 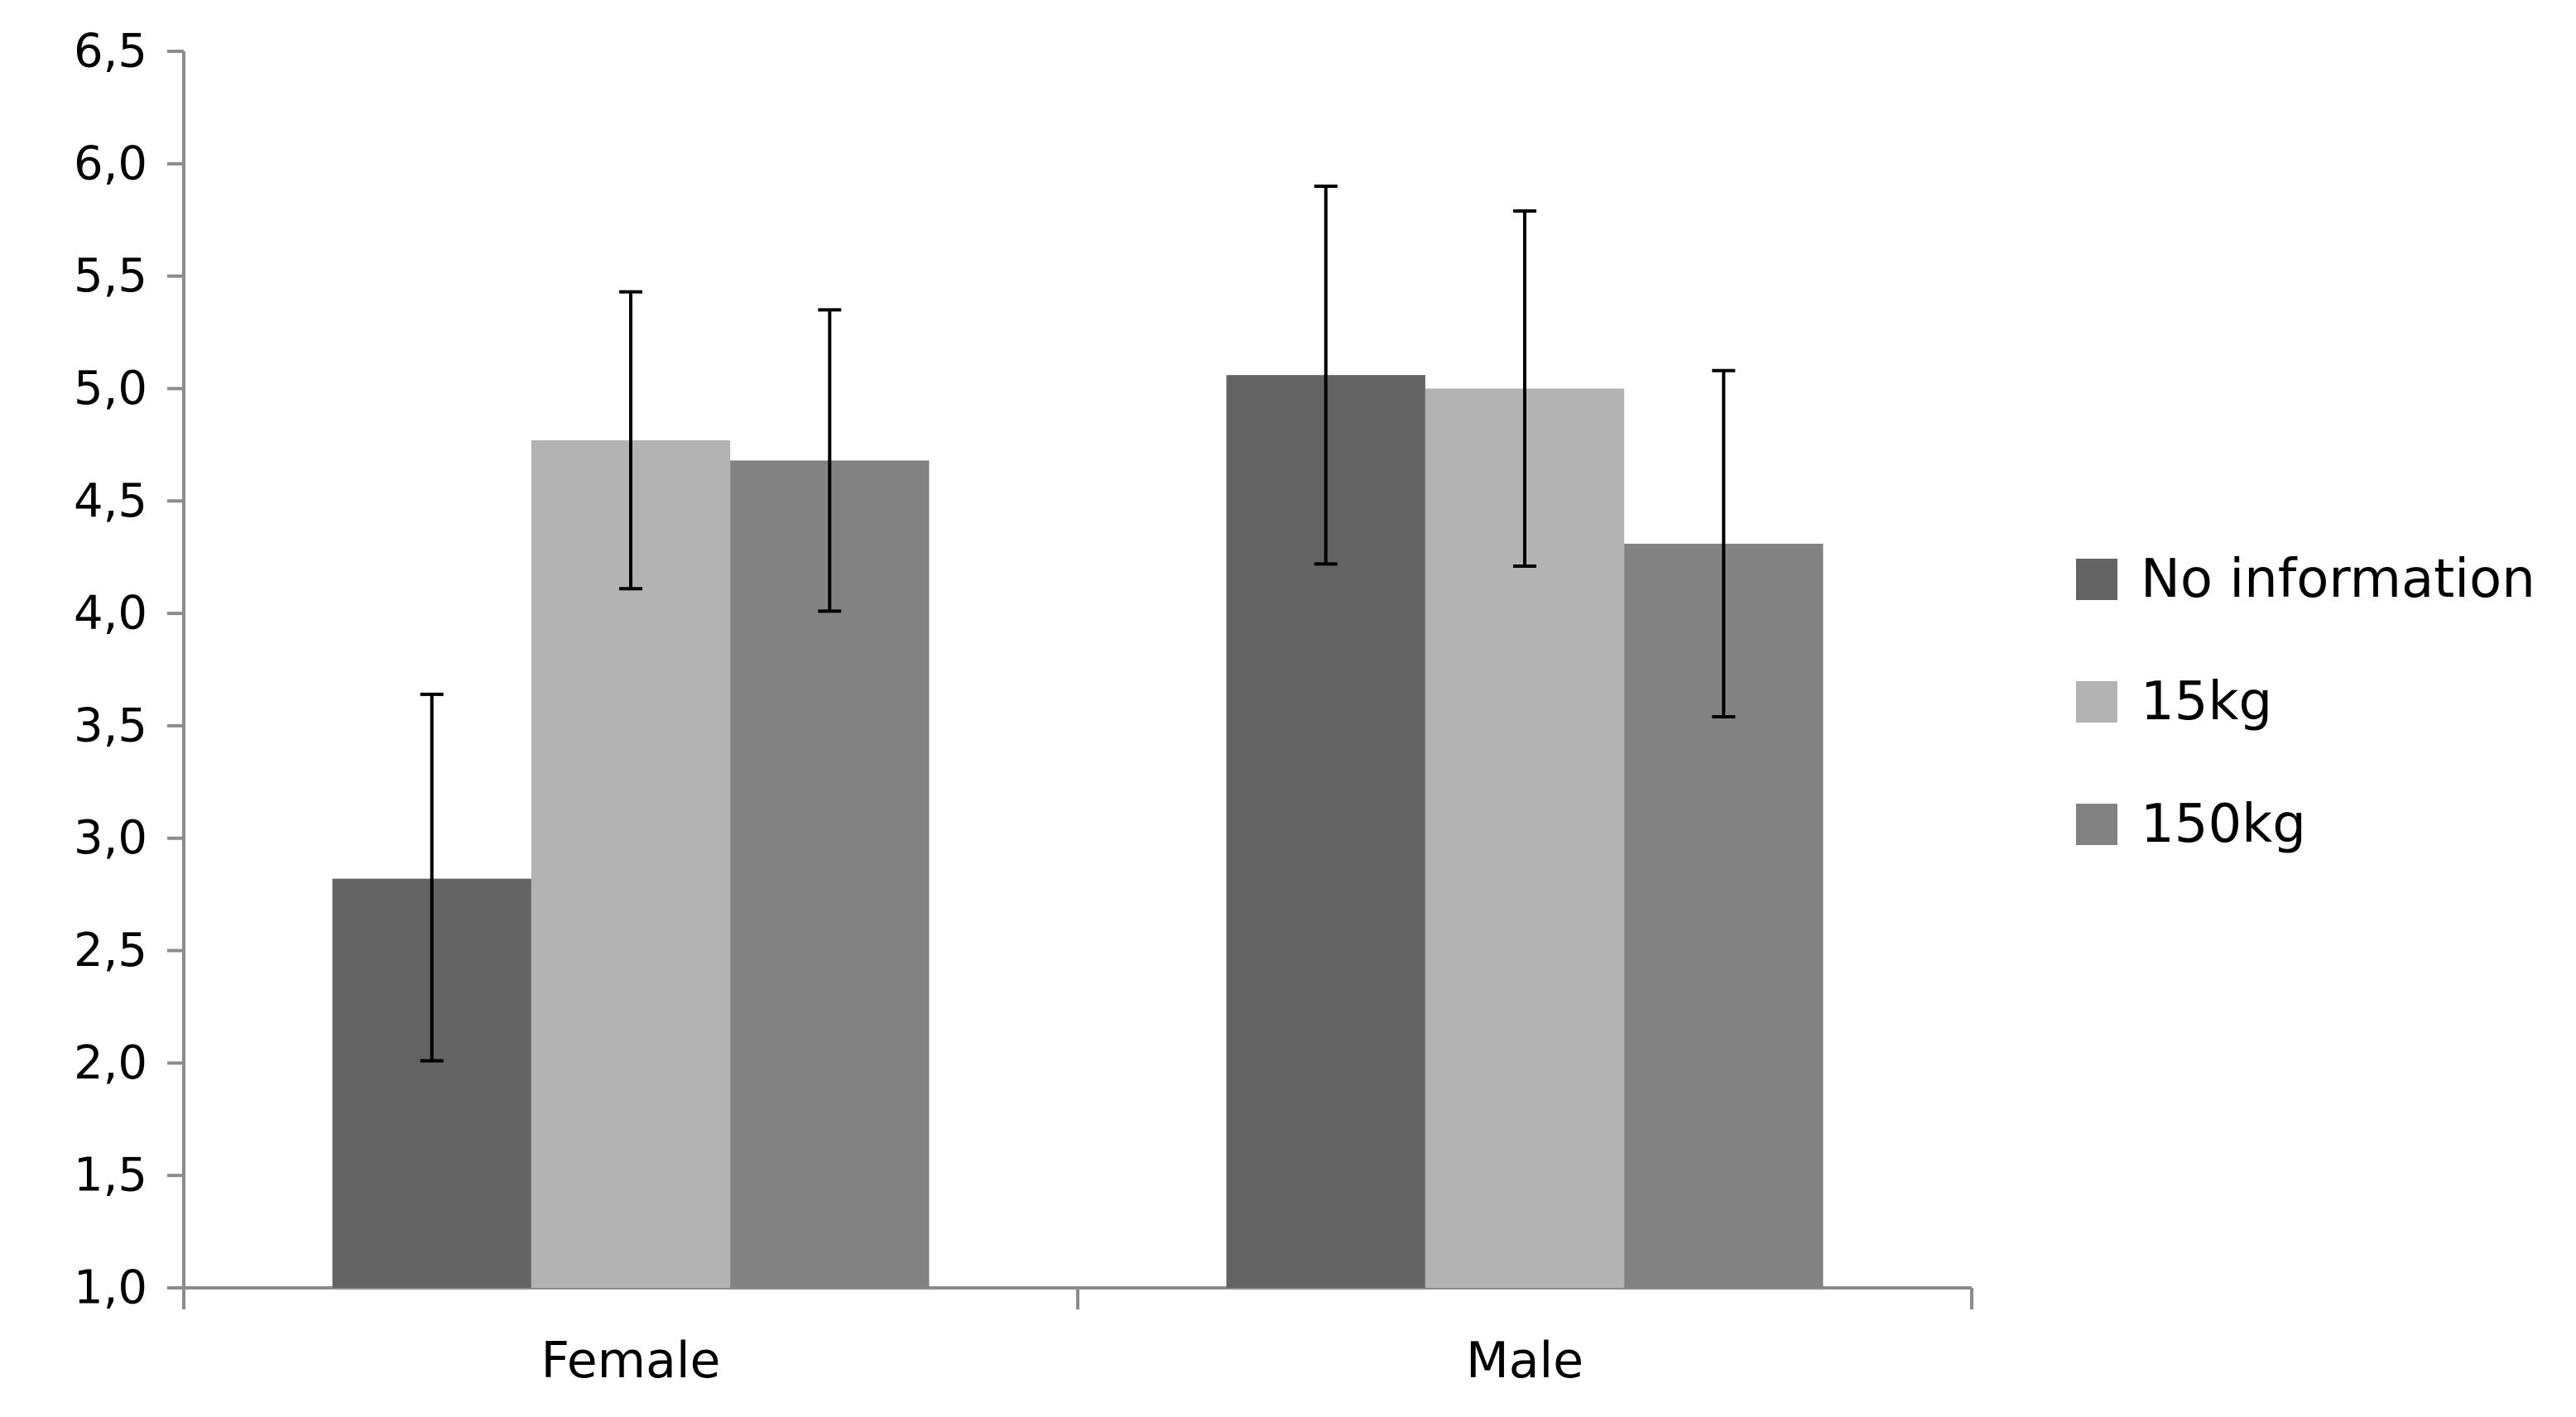 I want to click on y-tick-label: 6,5, so click(x=110, y=52).